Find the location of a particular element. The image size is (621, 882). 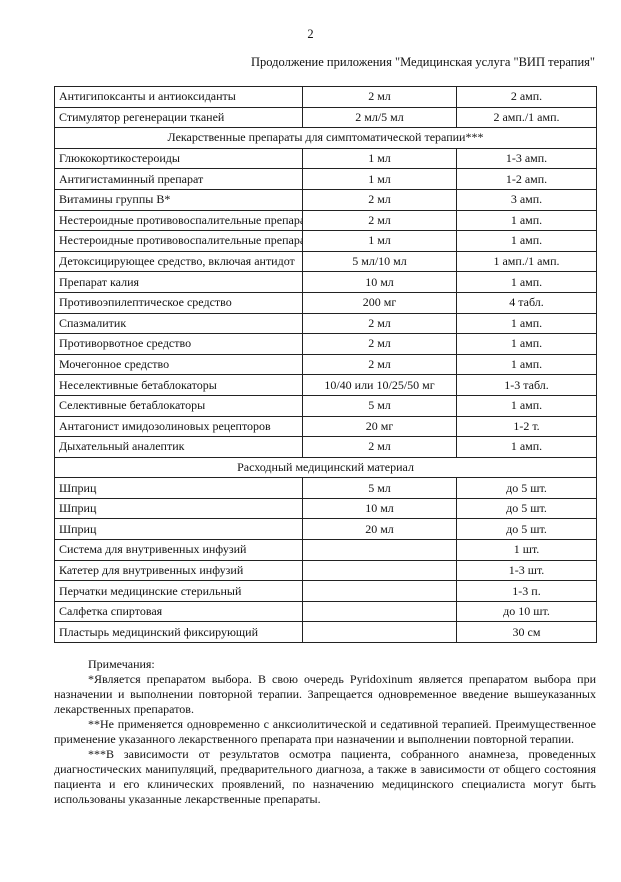

table-row: Катетер для внутривенных инфузий 1-3 шт. is located at coordinates (325, 570).